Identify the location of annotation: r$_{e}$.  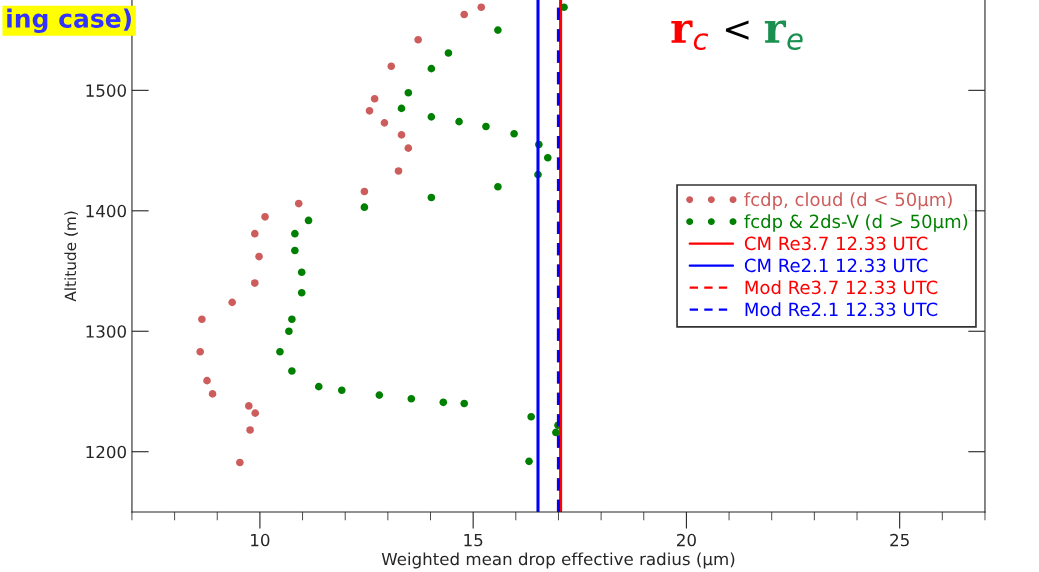
(783, 35).